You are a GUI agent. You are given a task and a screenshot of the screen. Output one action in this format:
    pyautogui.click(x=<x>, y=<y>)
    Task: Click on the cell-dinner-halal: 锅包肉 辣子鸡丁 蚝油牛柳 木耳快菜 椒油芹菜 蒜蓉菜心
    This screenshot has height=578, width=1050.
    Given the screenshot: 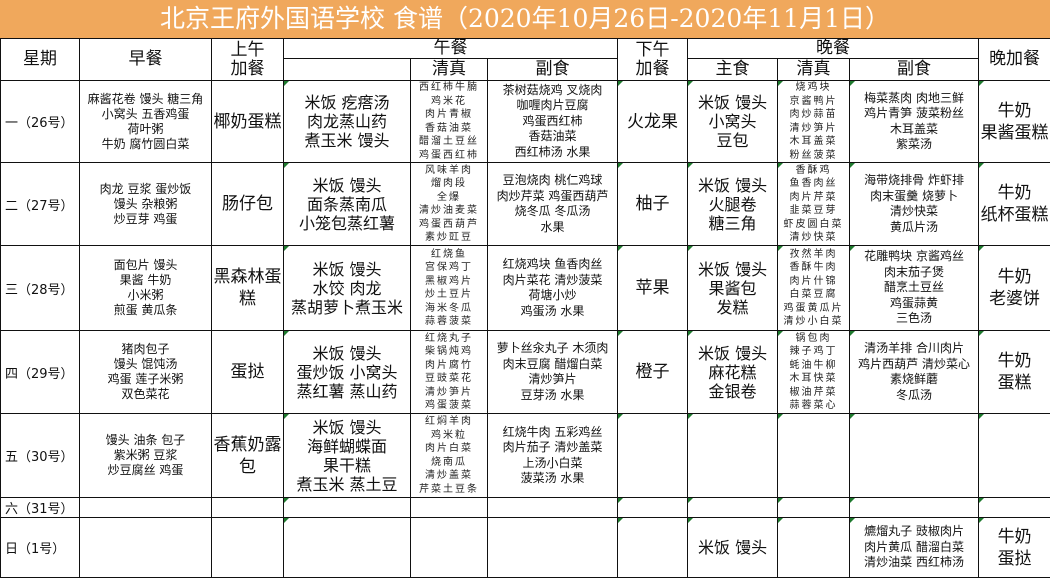 What is the action you would take?
    pyautogui.click(x=814, y=372)
    